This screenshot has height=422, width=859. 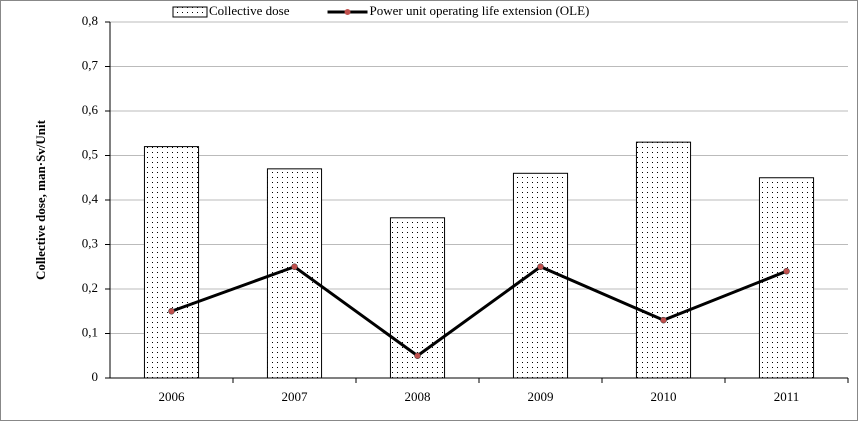 What do you see at coordinates (541, 396) in the screenshot?
I see `x-tick-label: 2009` at bounding box center [541, 396].